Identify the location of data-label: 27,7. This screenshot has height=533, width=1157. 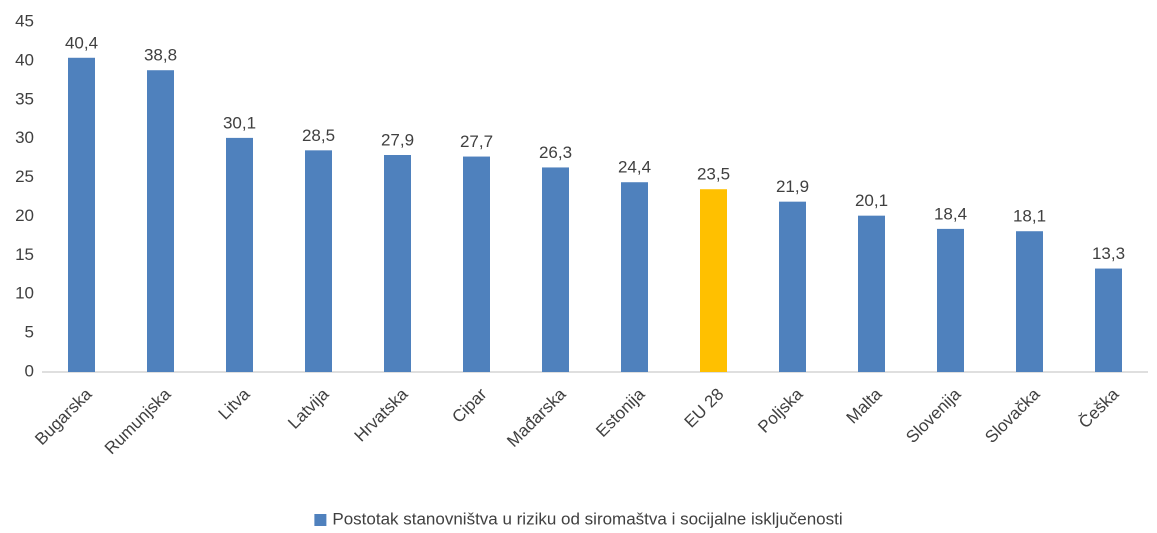
(476, 141).